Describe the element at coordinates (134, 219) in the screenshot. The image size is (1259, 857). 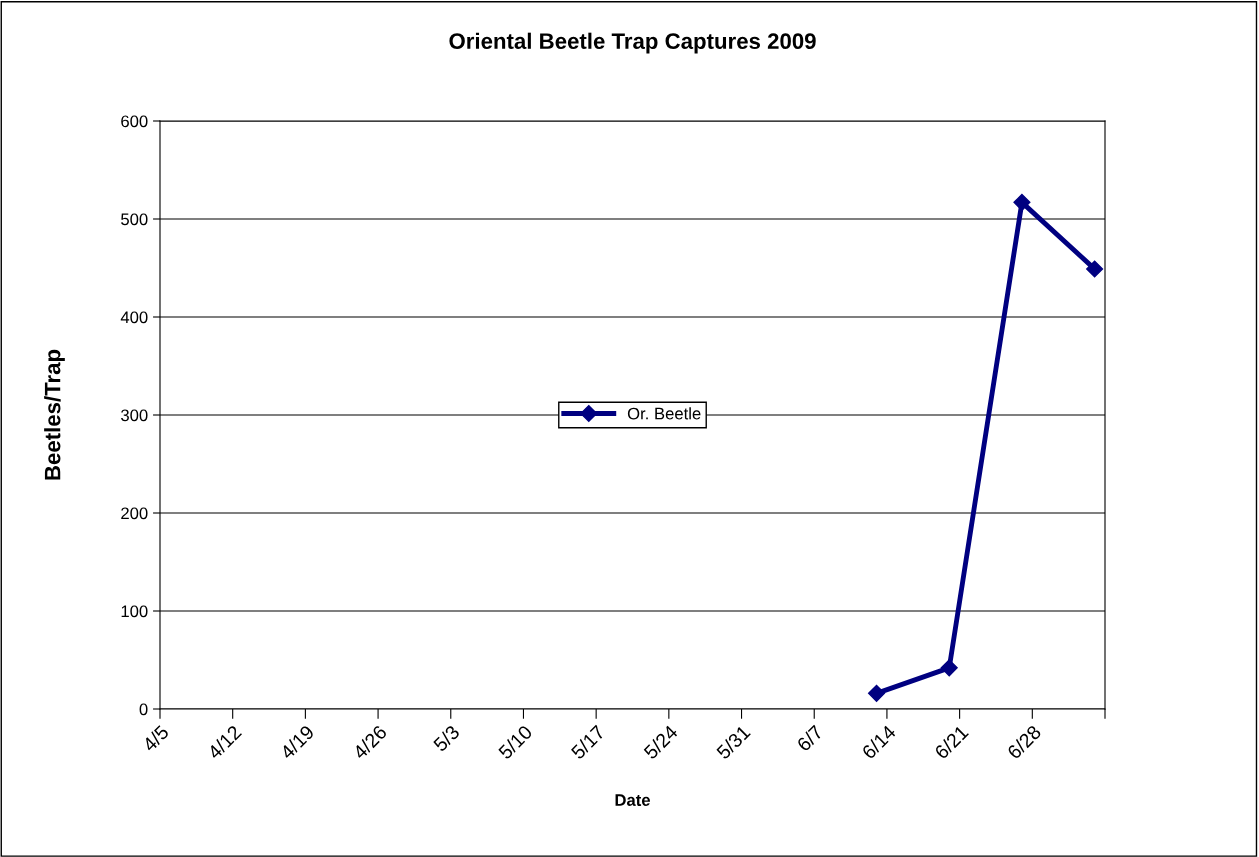
I see `y-tick-label: 500` at that location.